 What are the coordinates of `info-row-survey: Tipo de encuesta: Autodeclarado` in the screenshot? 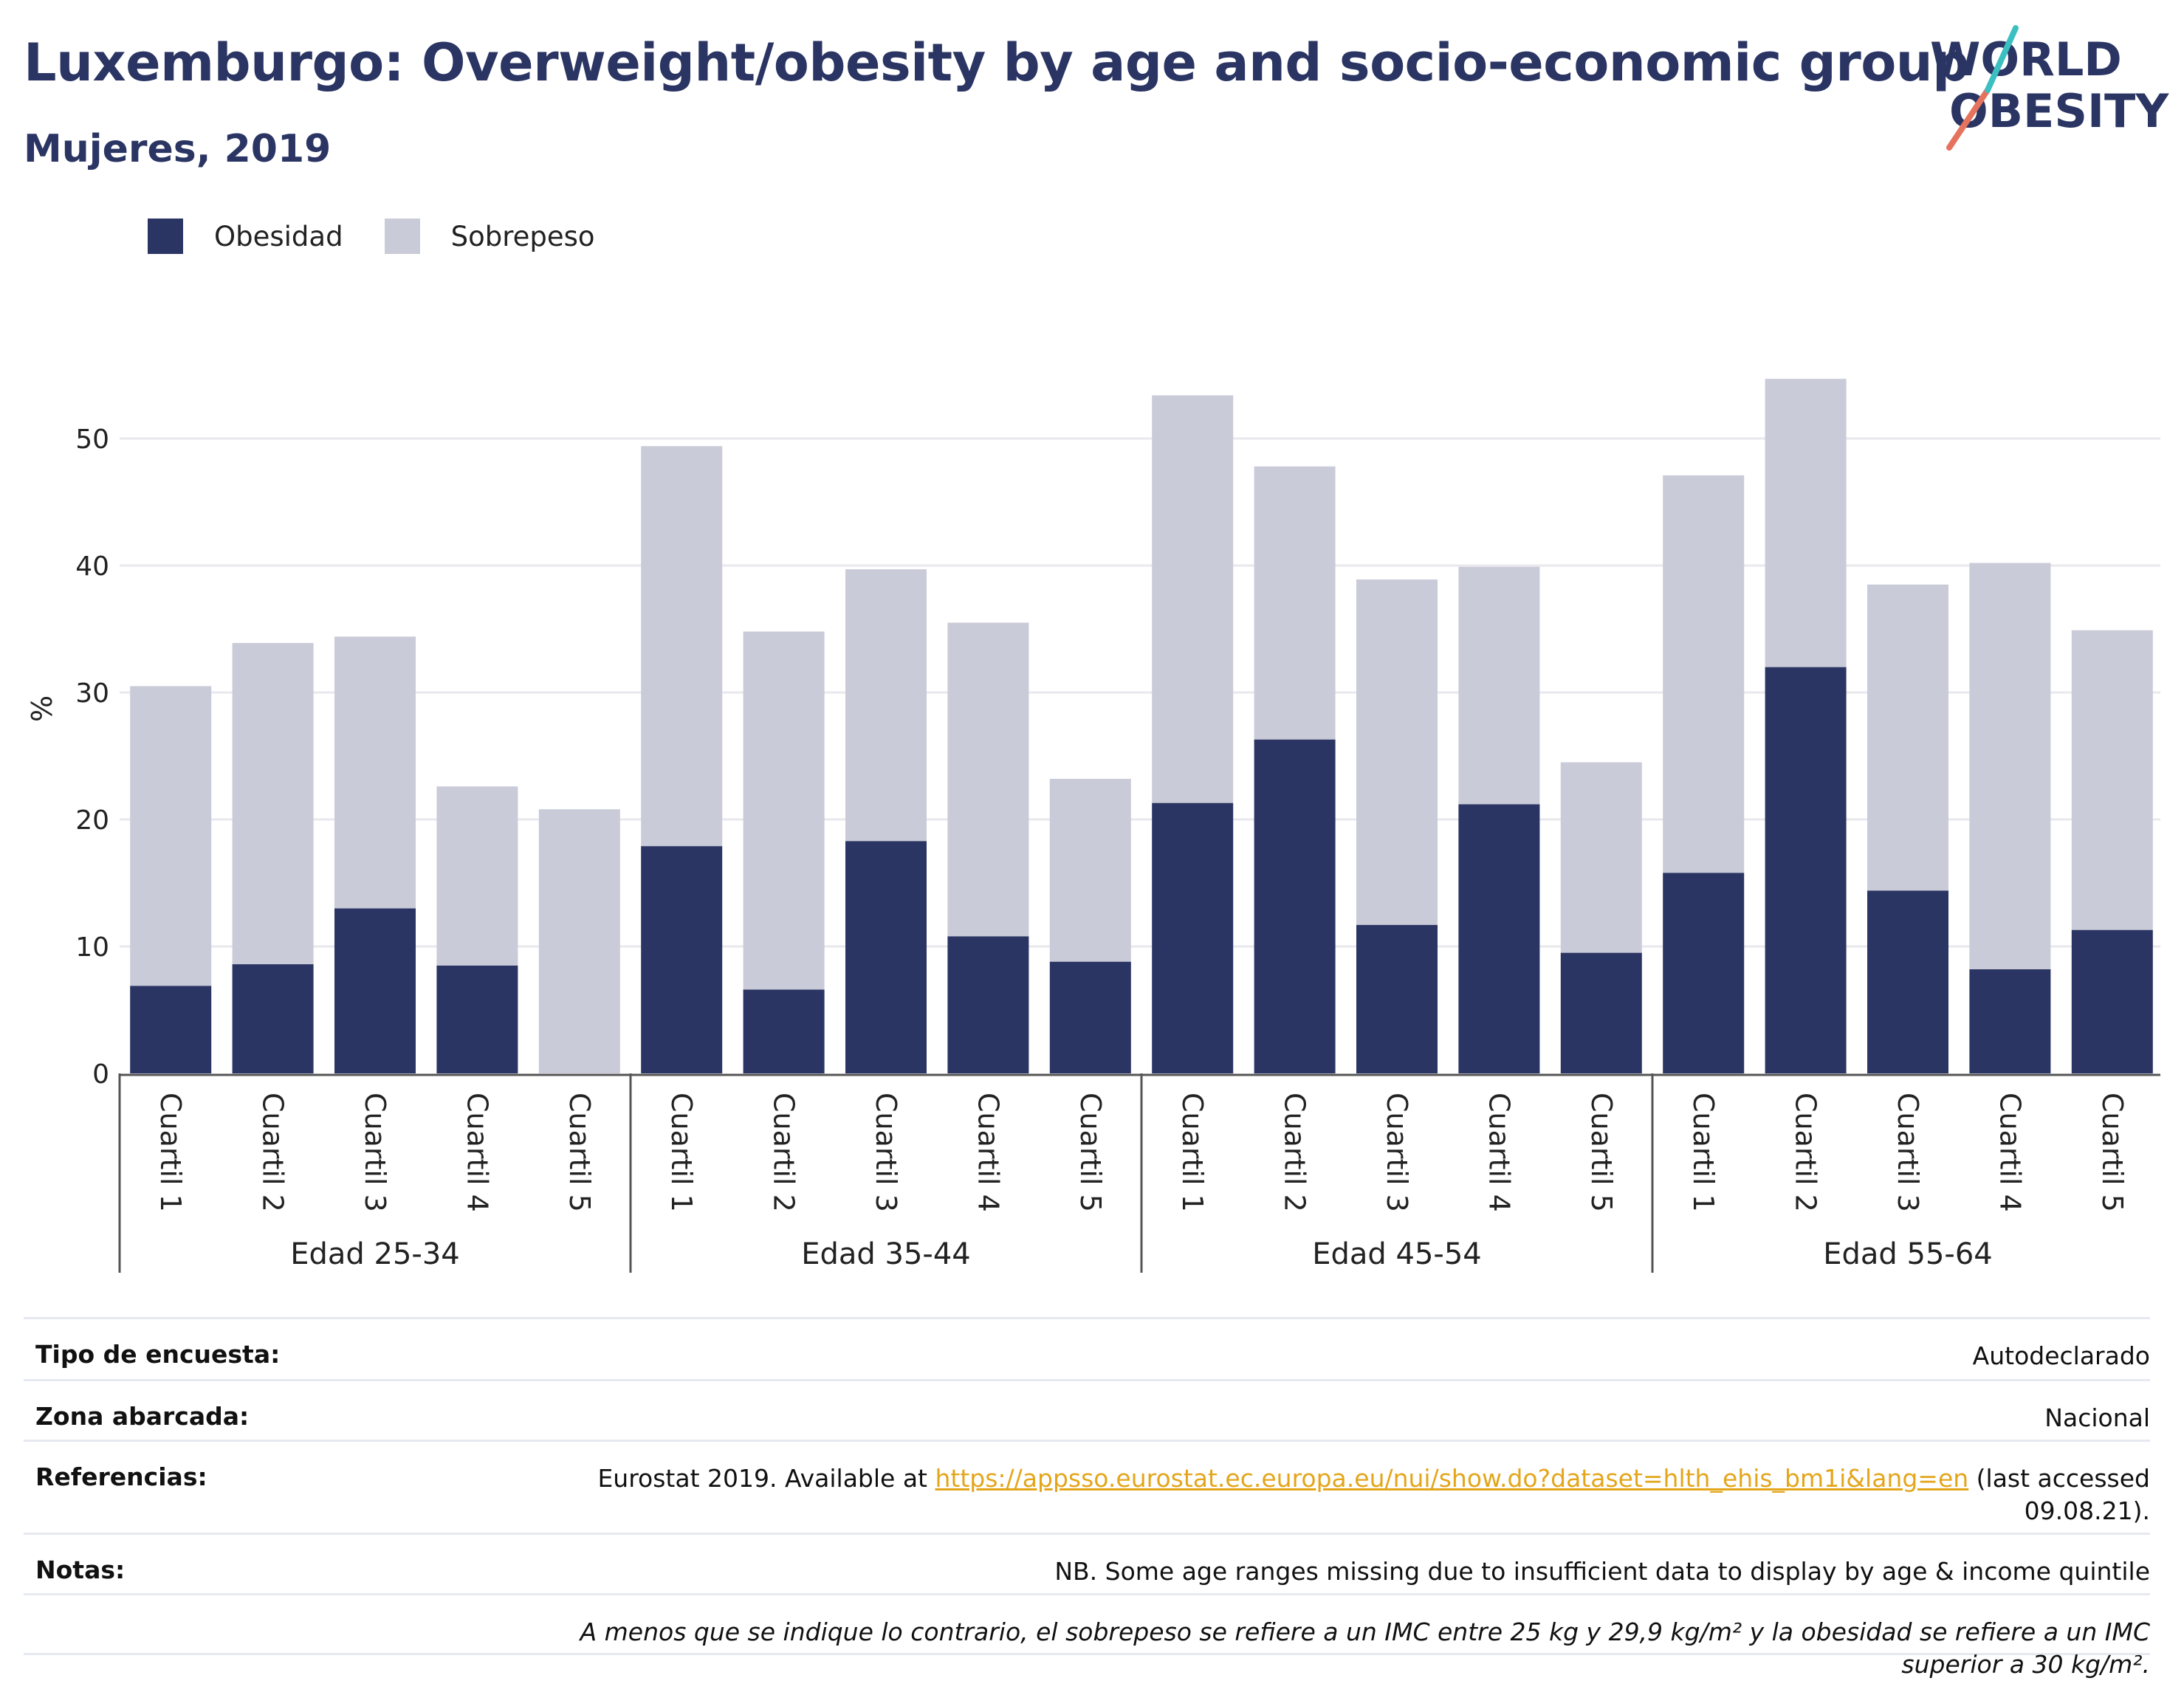 It's located at (1087, 1348).